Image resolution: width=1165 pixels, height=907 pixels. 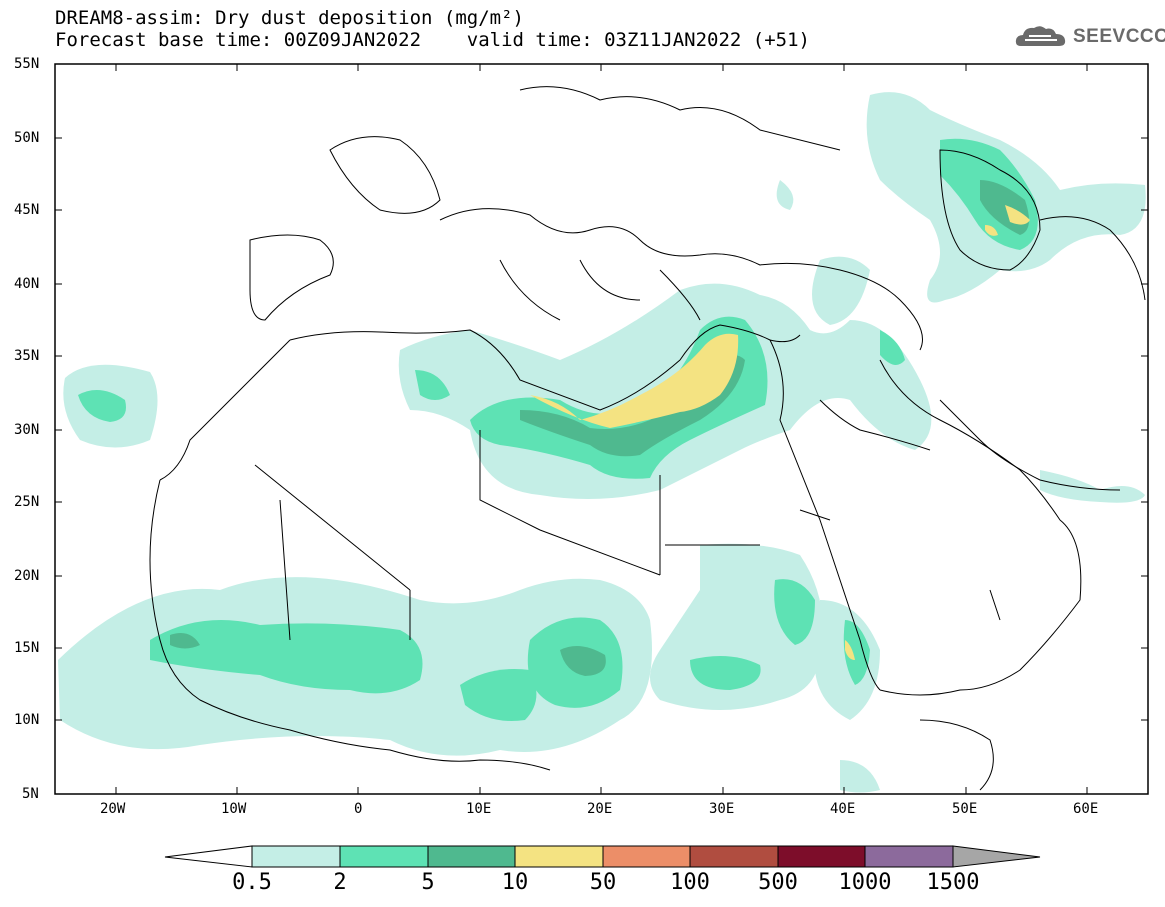 What do you see at coordinates (600, 809) in the screenshot?
I see `lon-label: 20E` at bounding box center [600, 809].